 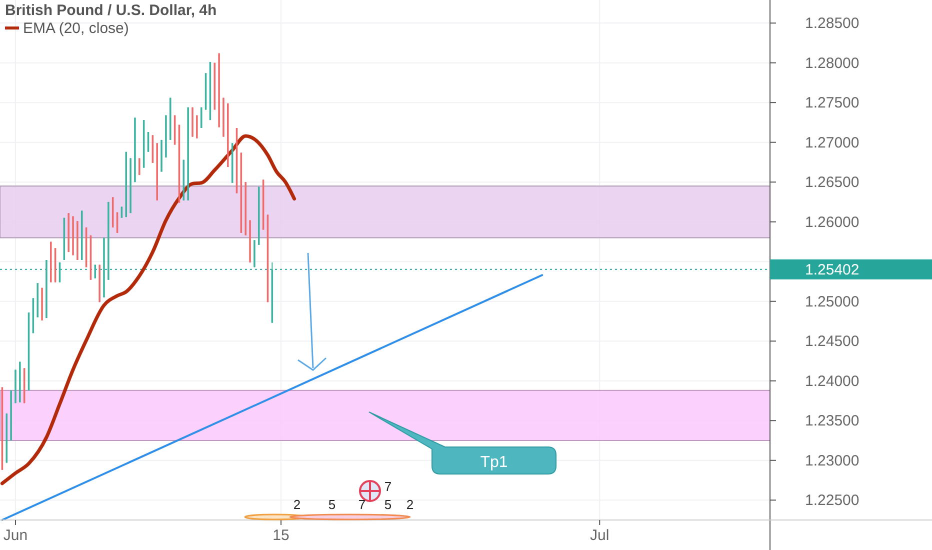 What do you see at coordinates (832, 461) in the screenshot?
I see `y-tick-label: 1.23000` at bounding box center [832, 461].